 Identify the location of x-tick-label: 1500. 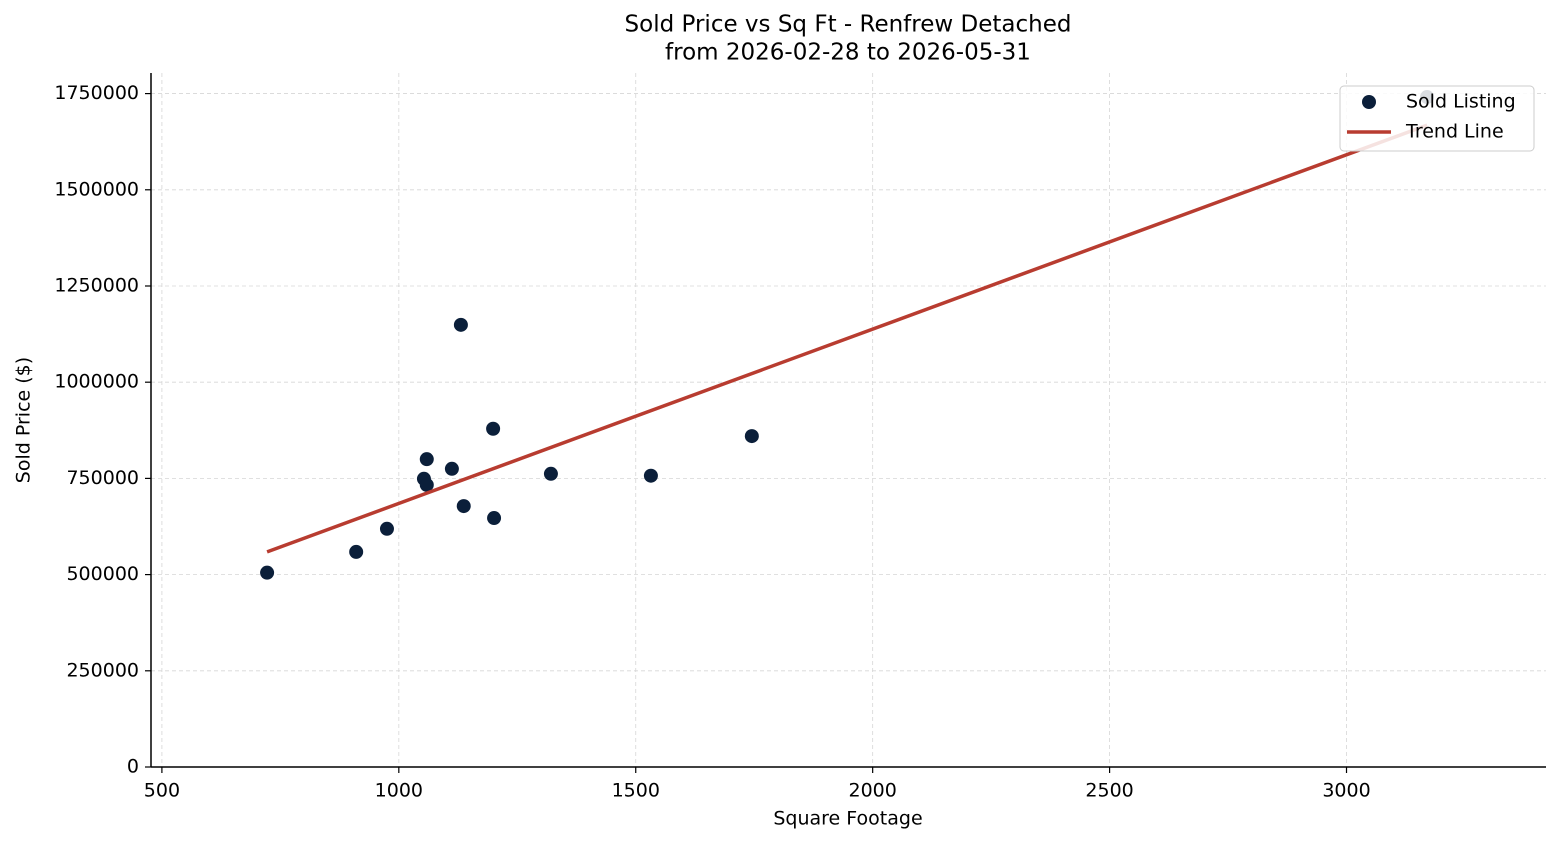
(636, 791).